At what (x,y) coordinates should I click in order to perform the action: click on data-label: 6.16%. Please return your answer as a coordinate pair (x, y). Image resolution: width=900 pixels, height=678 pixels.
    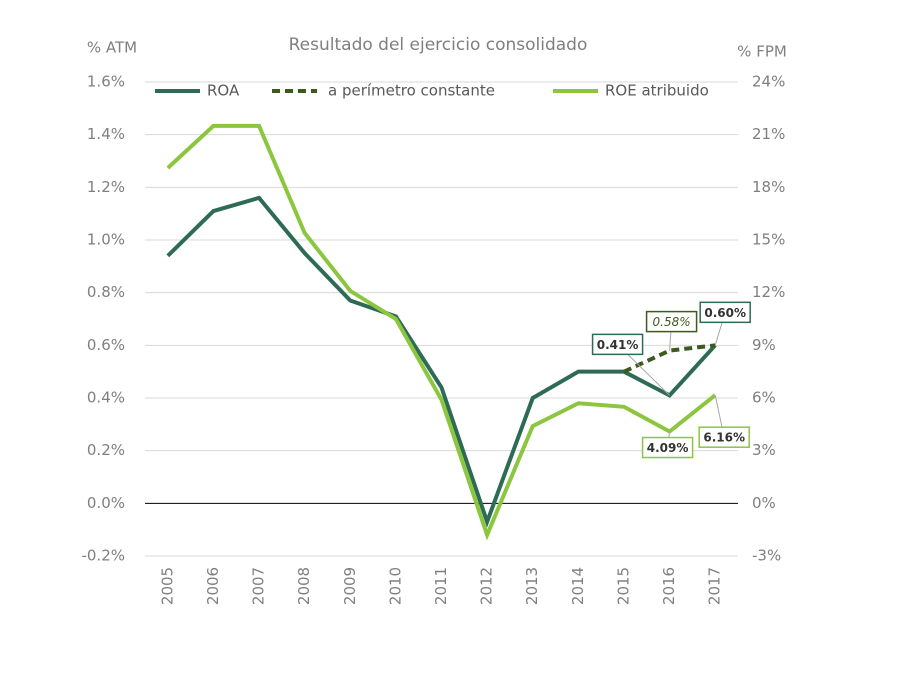
    Looking at the image, I should click on (724, 438).